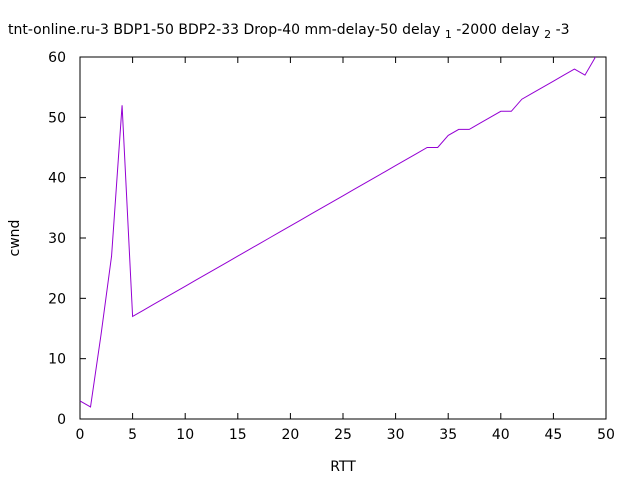 The image size is (640, 480). What do you see at coordinates (57, 179) in the screenshot?
I see `y-tick-label: 40` at bounding box center [57, 179].